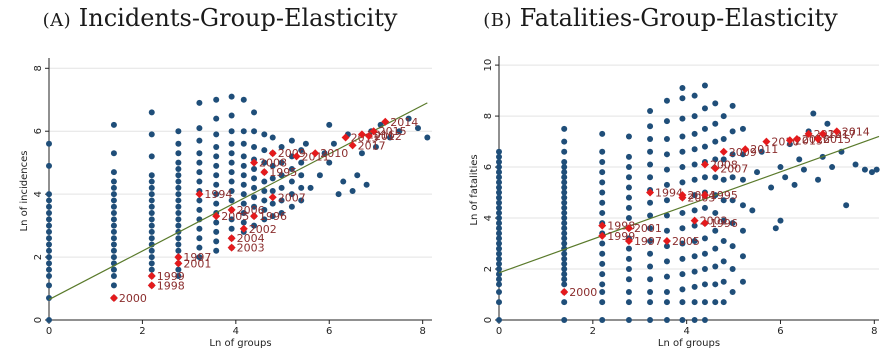  I want to click on highlight-marker-2001, so click(178, 263).